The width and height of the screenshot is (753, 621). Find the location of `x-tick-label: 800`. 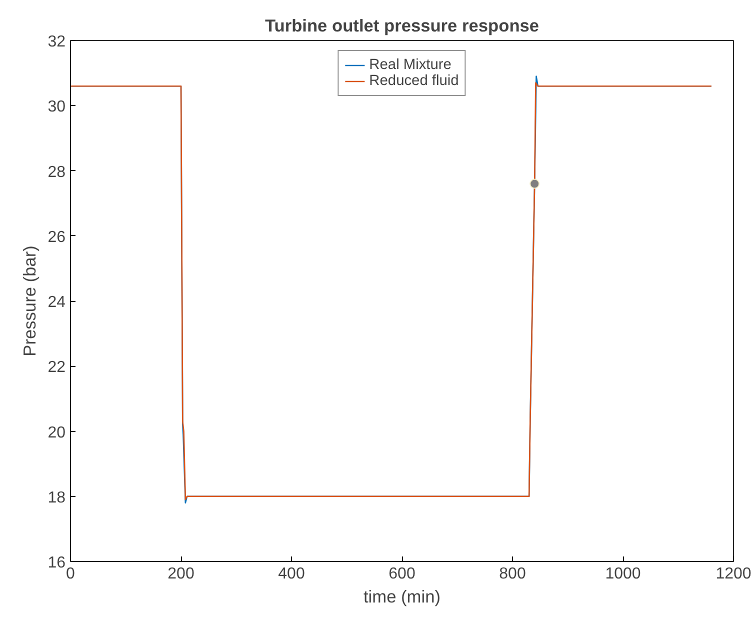

x-tick-label: 800 is located at coordinates (512, 574).